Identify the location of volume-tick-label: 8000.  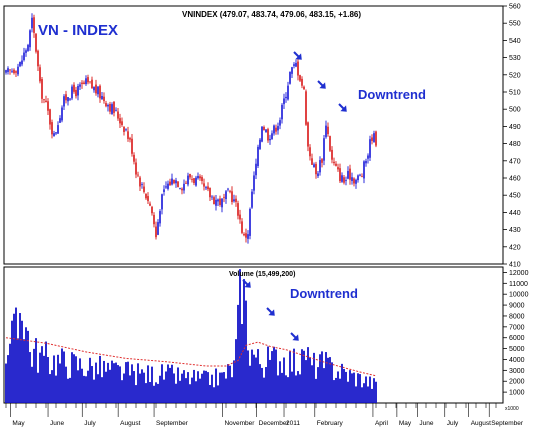
(517, 316).